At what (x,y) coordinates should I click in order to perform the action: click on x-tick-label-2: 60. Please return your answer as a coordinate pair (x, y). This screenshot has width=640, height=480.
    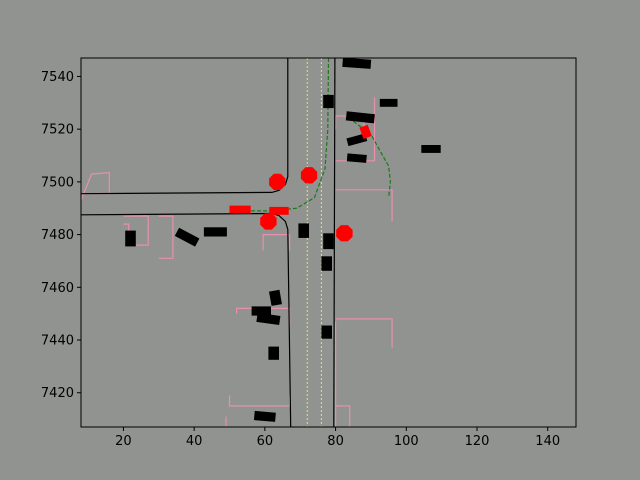
    Looking at the image, I should click on (265, 441).